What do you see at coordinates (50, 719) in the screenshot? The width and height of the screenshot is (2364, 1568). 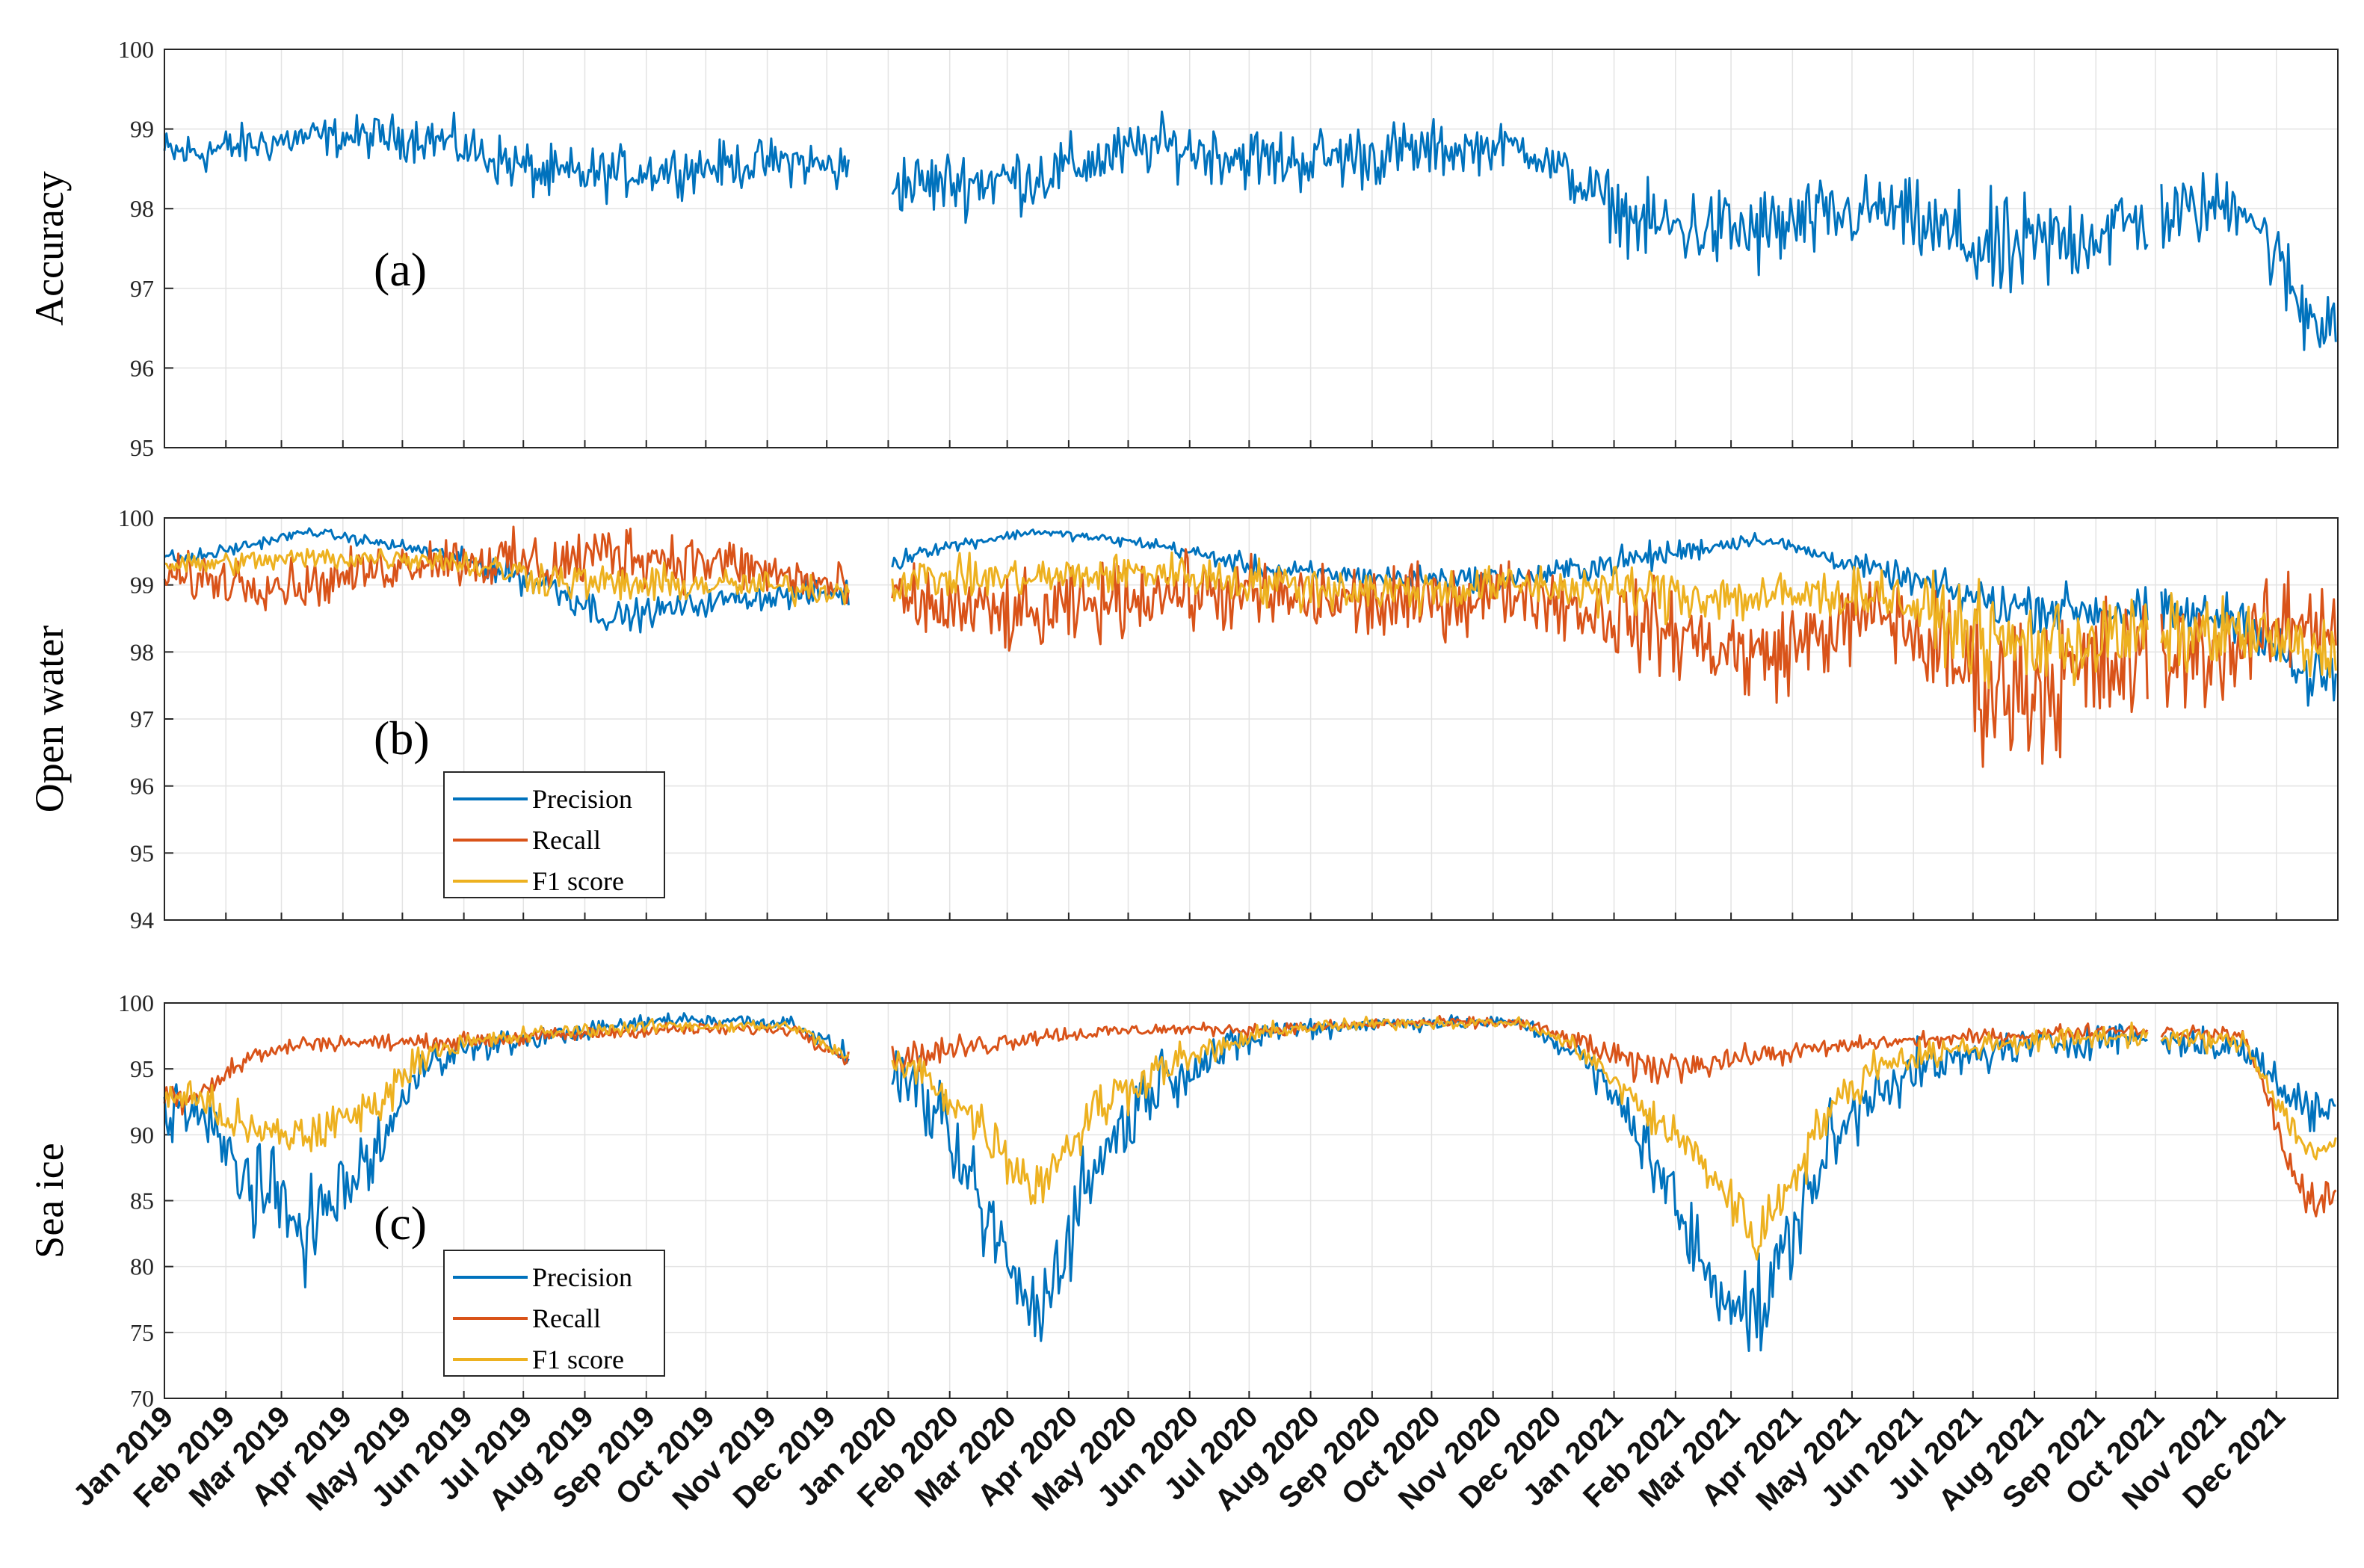 I see `y-axis-label: Open water` at bounding box center [50, 719].